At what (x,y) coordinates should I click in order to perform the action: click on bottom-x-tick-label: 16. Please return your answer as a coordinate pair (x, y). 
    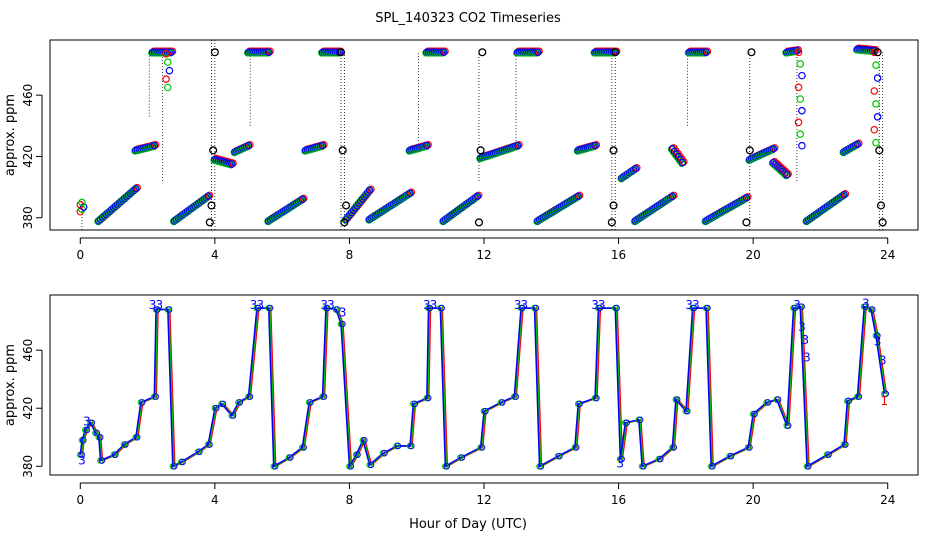
    Looking at the image, I should click on (618, 500).